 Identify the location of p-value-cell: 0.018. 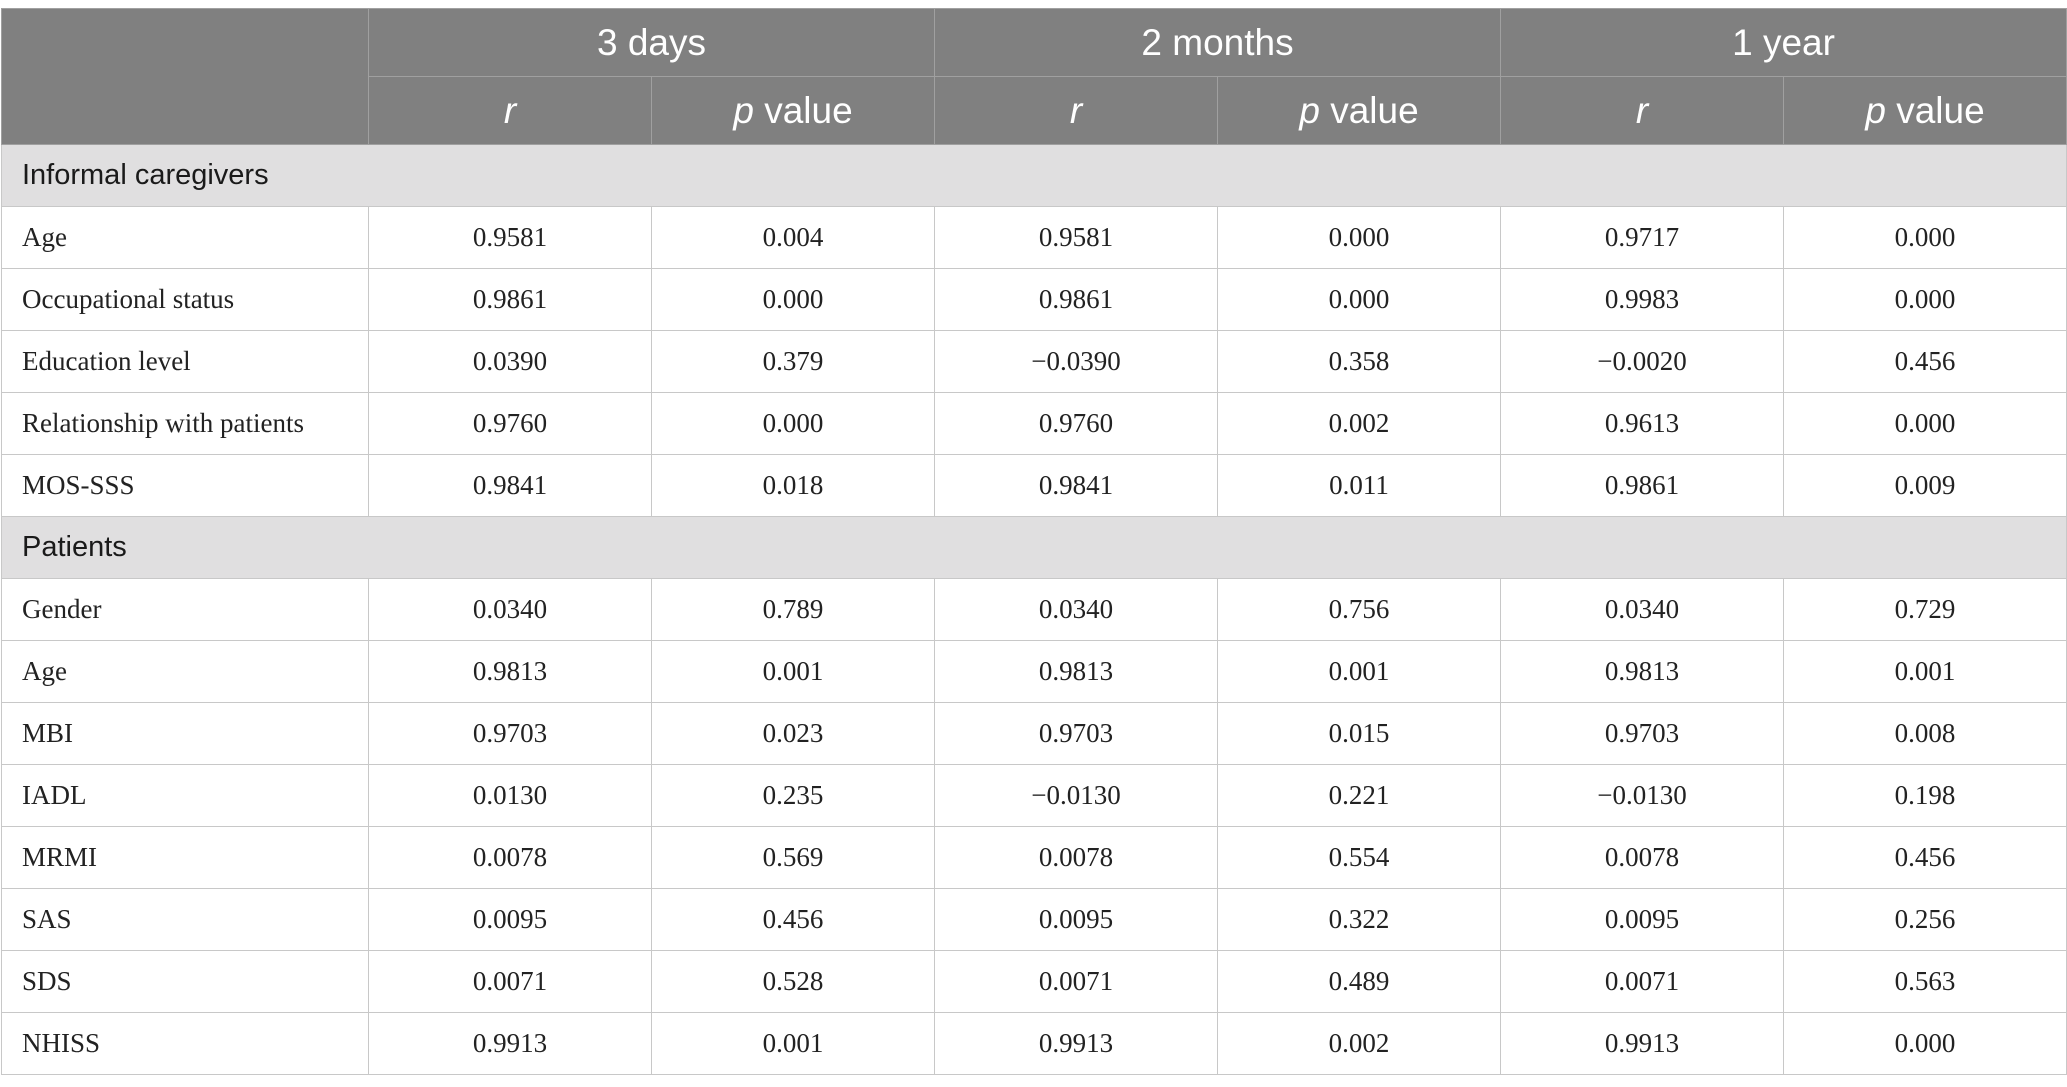
(793, 485).